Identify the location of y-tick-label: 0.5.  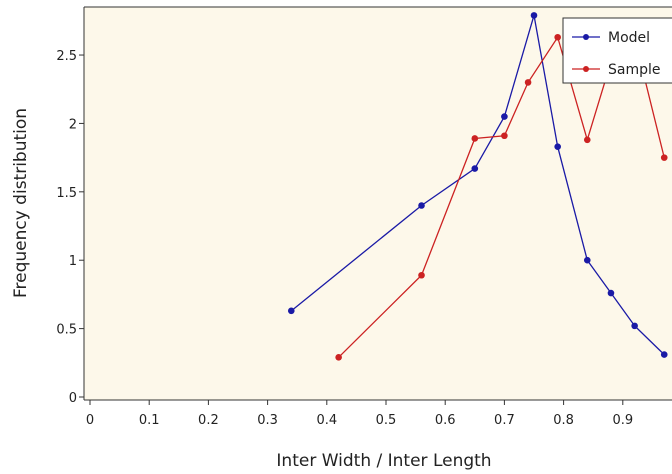
(66, 330).